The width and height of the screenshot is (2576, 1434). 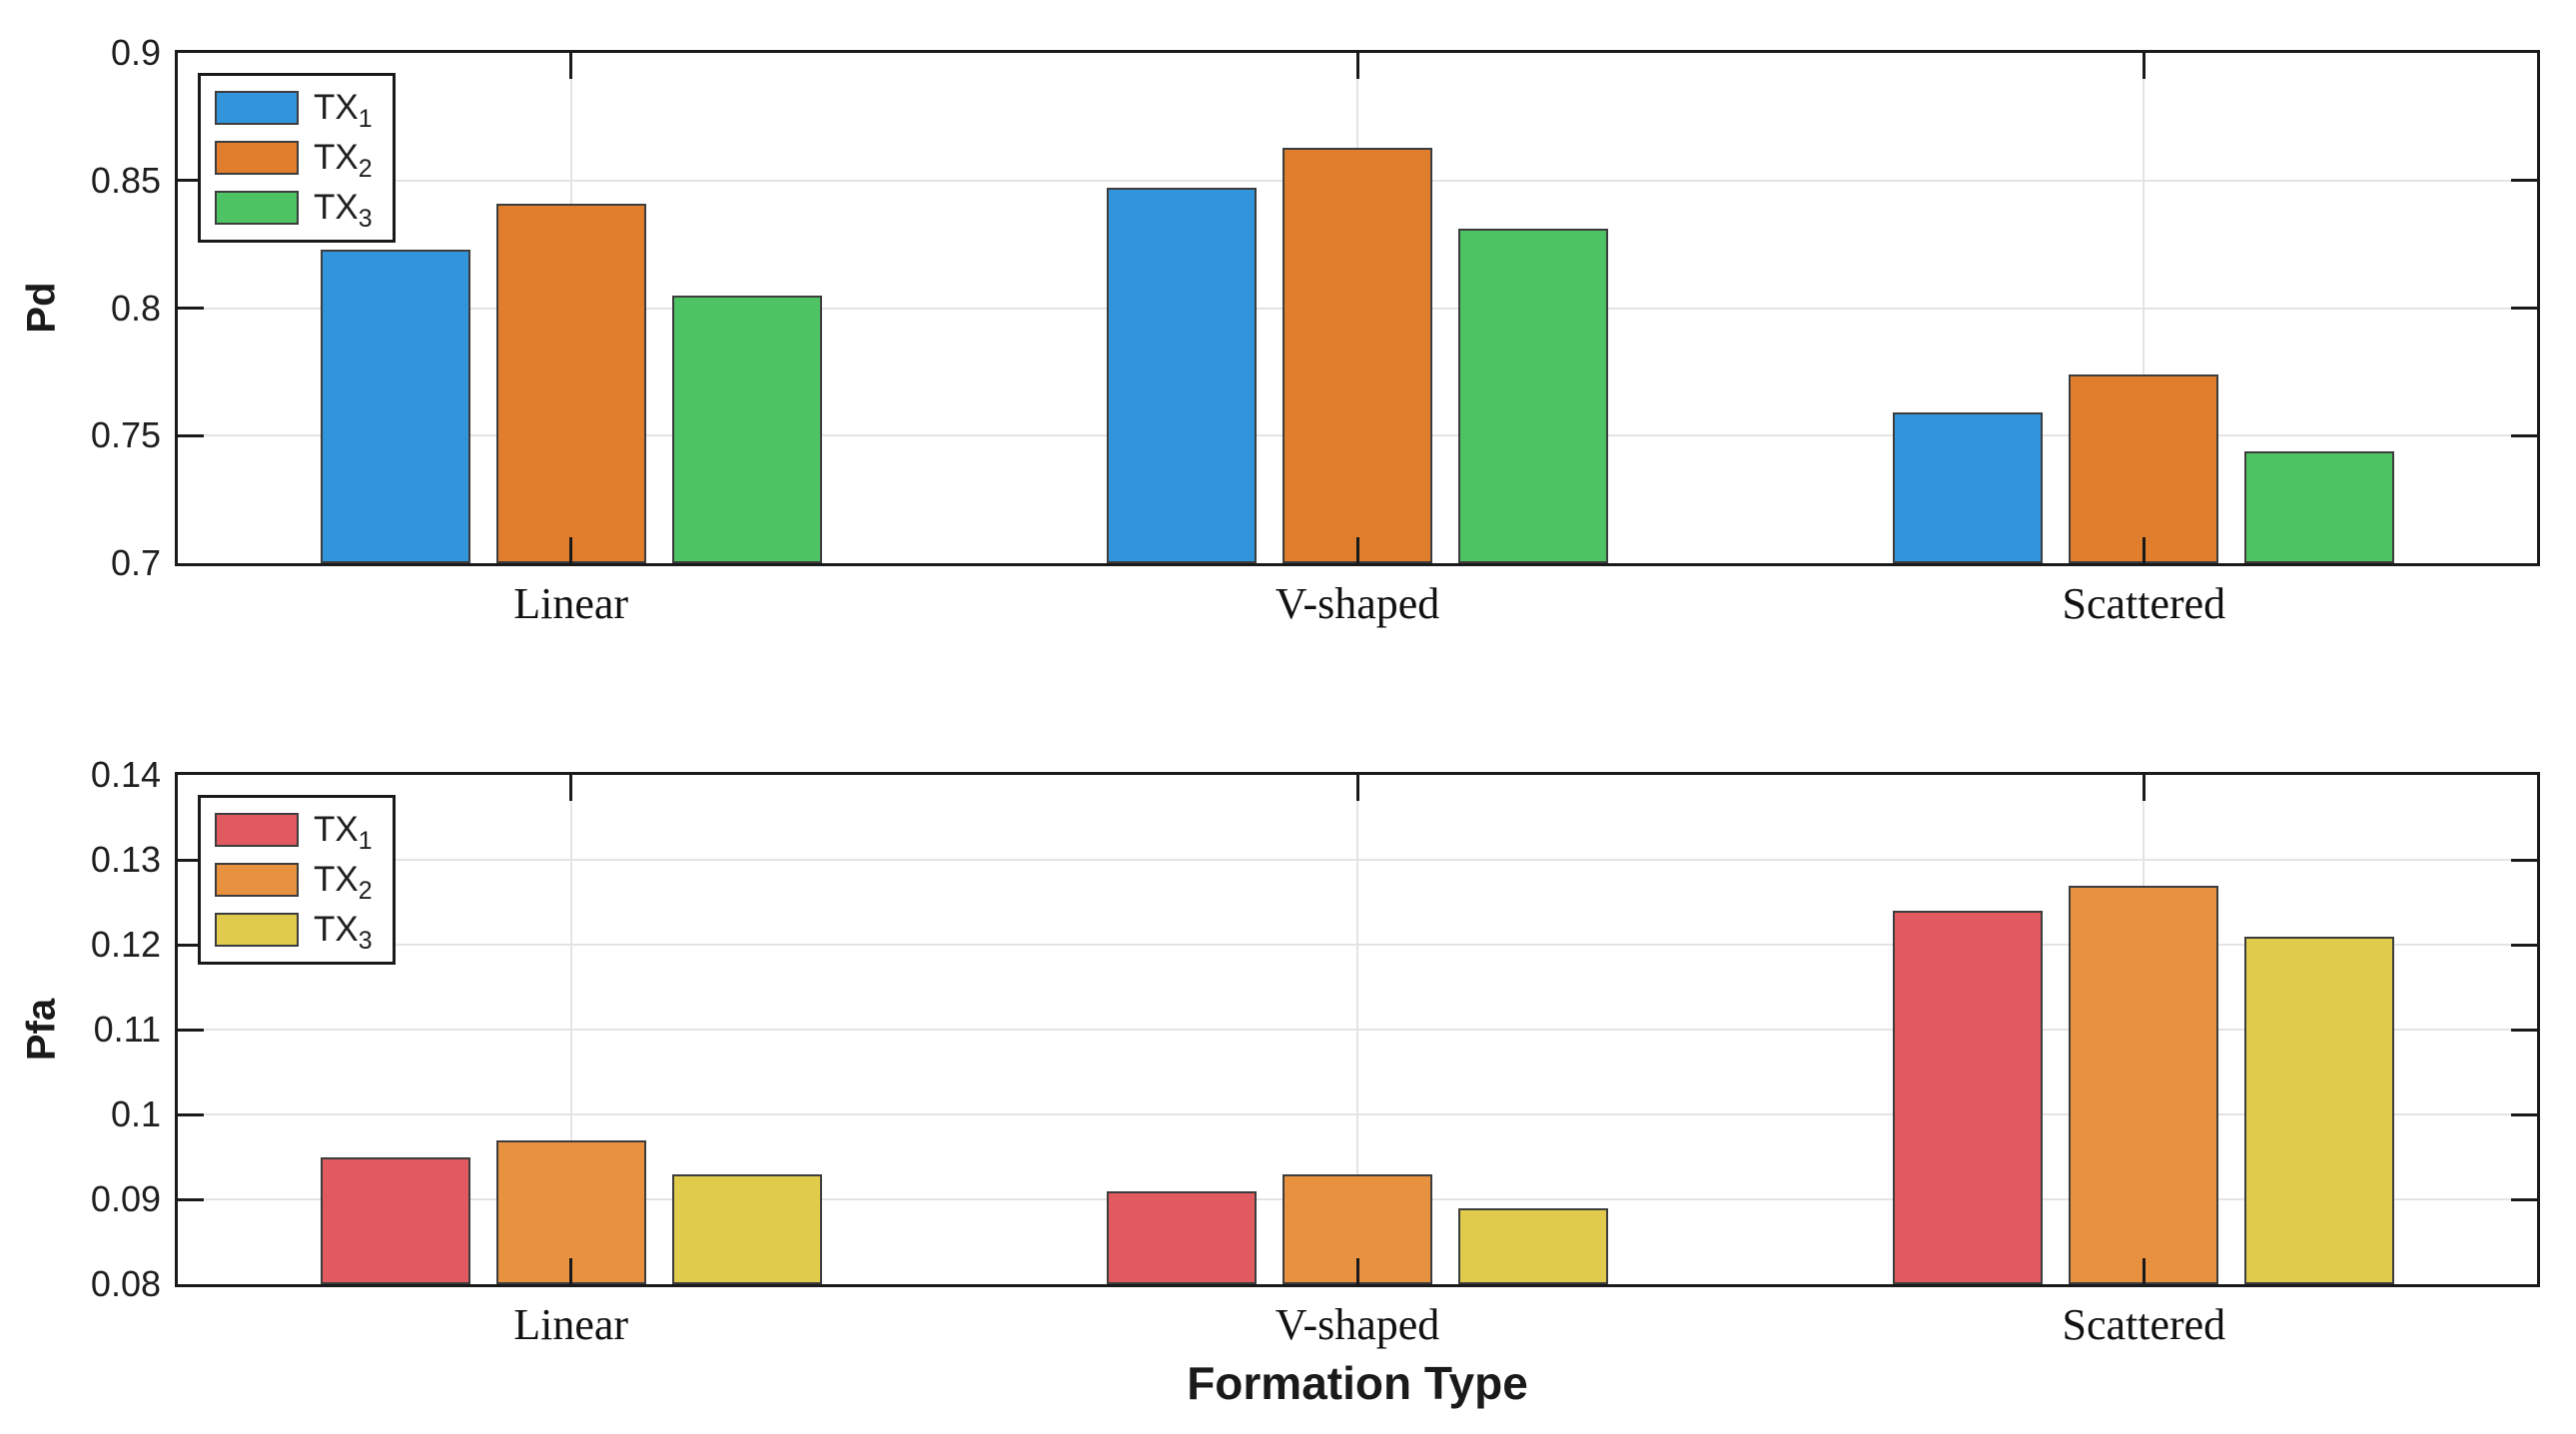 I want to click on bar-pd-scattered-tx2, so click(x=2144, y=468).